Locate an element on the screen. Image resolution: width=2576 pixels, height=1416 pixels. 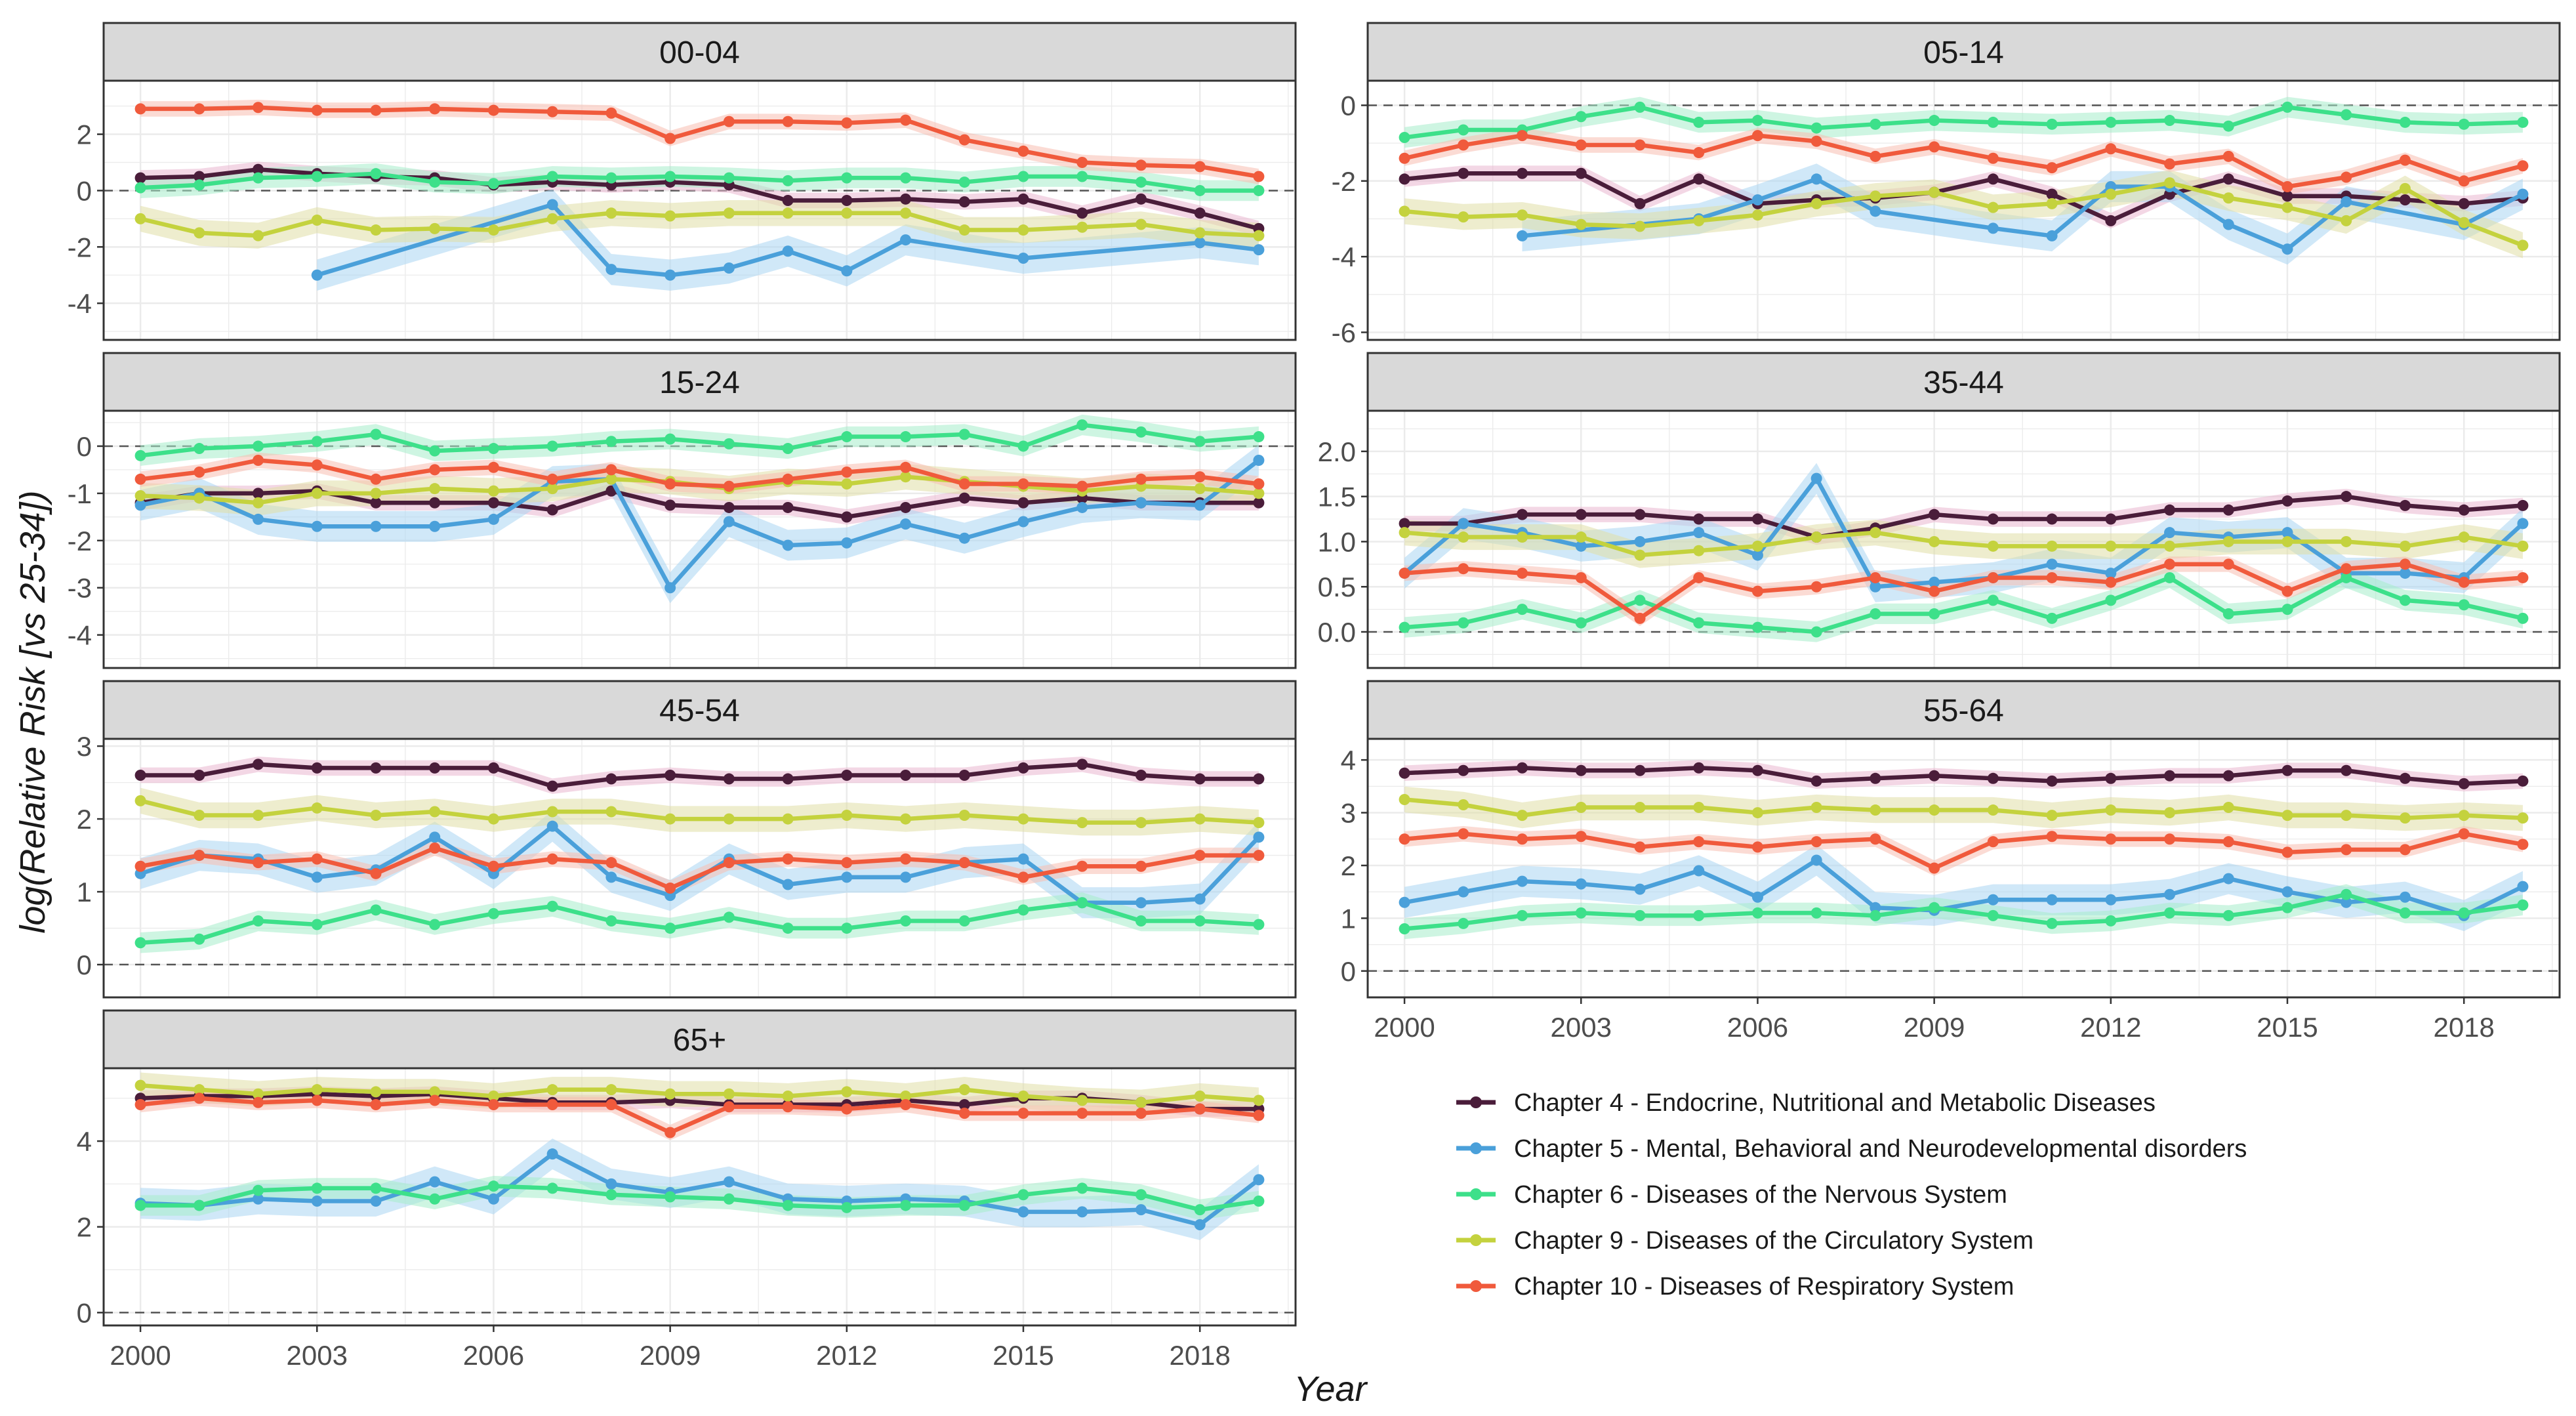
y-tick-label: -3 is located at coordinates (80, 588).